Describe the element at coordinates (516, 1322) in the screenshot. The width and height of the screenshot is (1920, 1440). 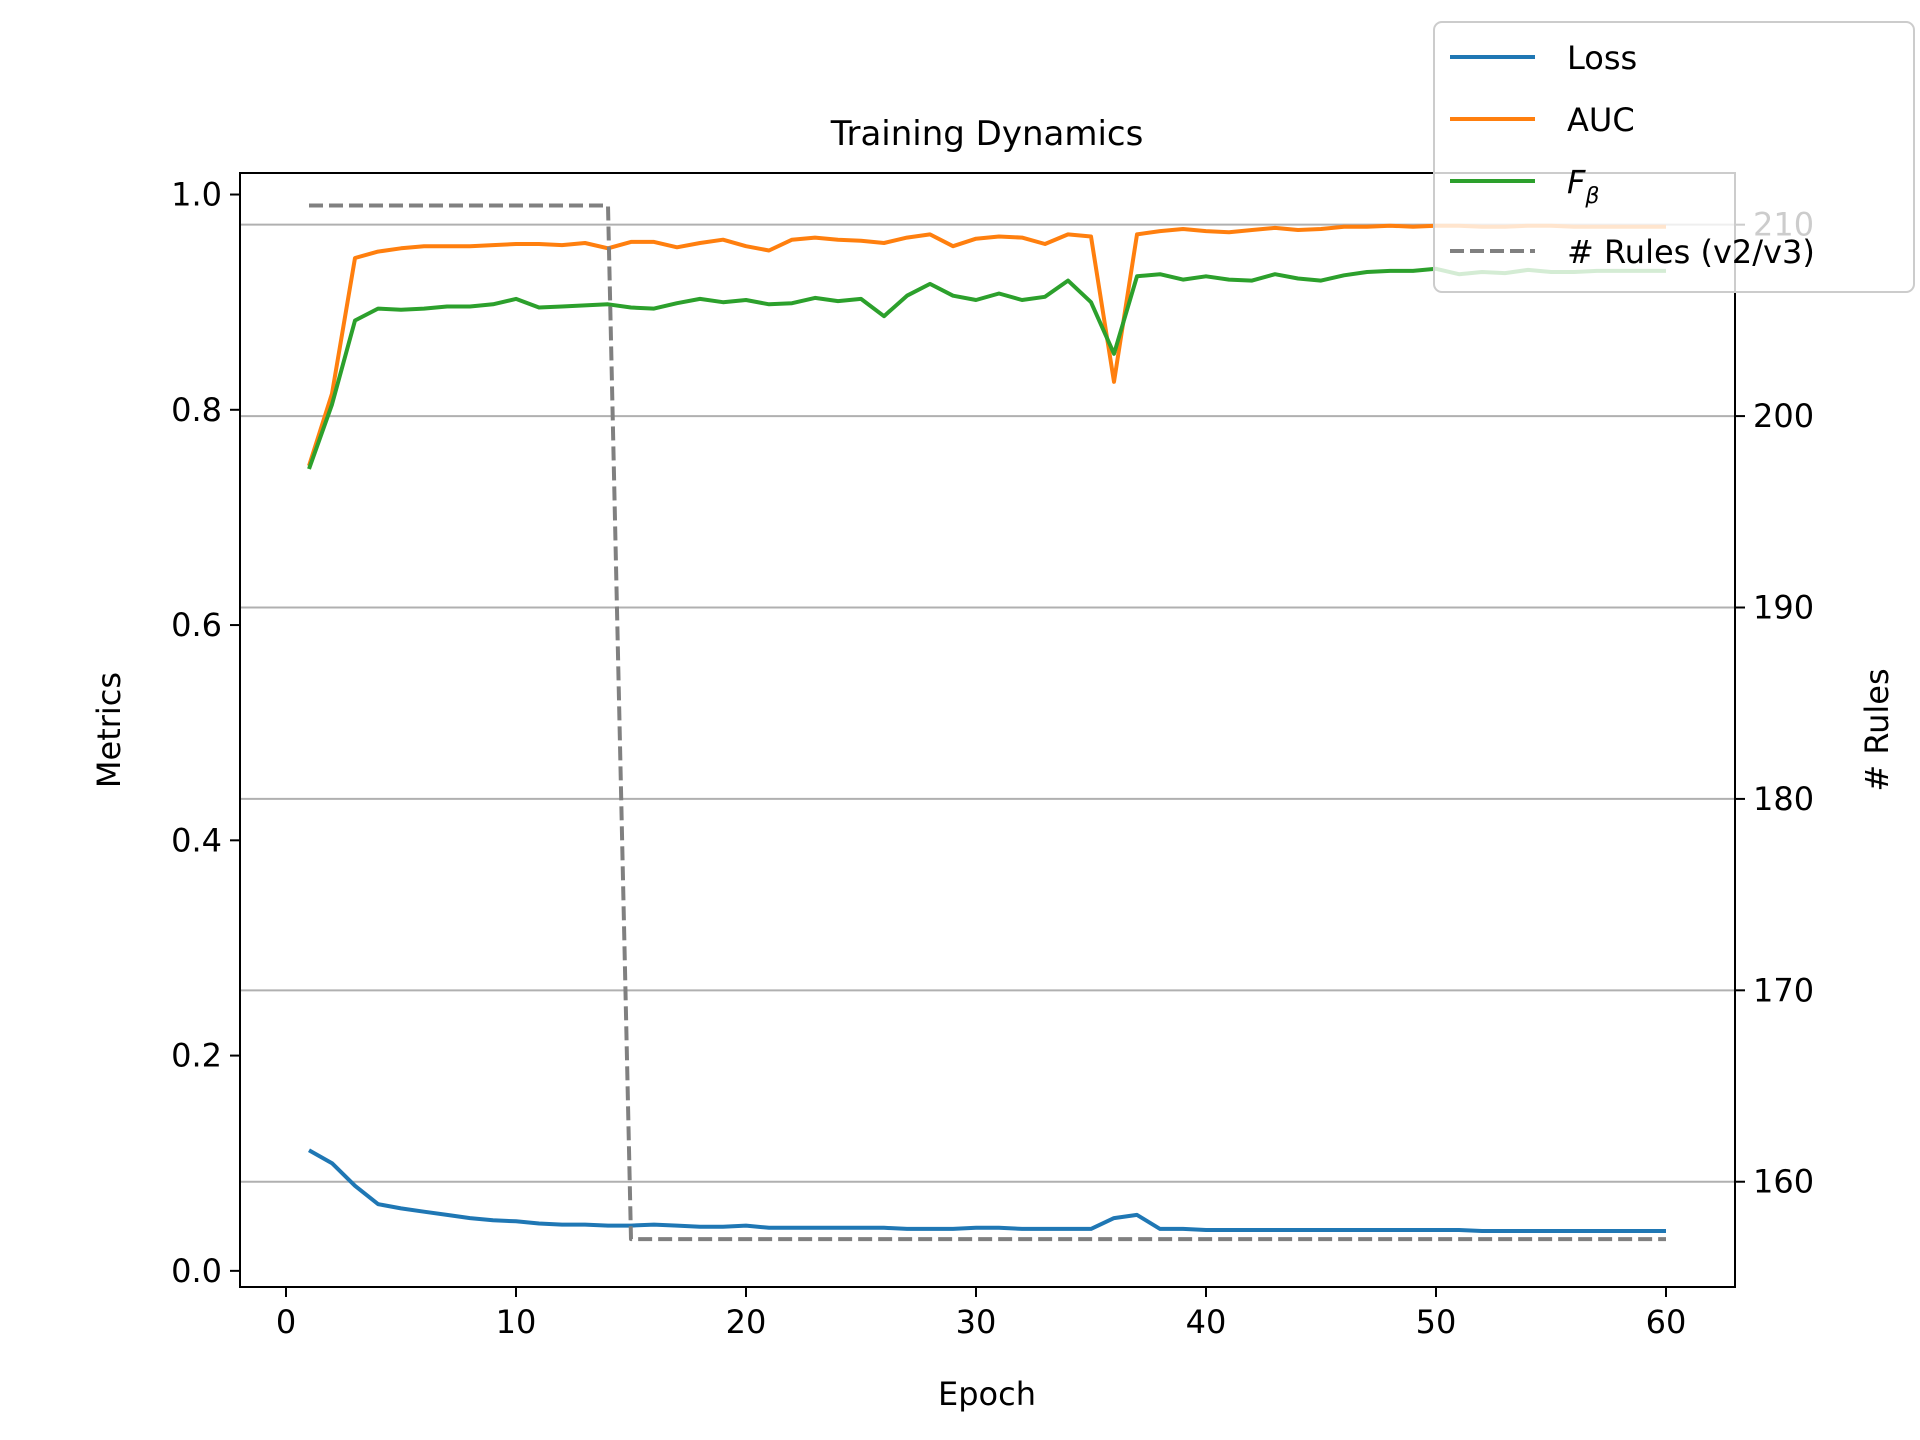
I see `x-tick-label-1: 10` at that location.